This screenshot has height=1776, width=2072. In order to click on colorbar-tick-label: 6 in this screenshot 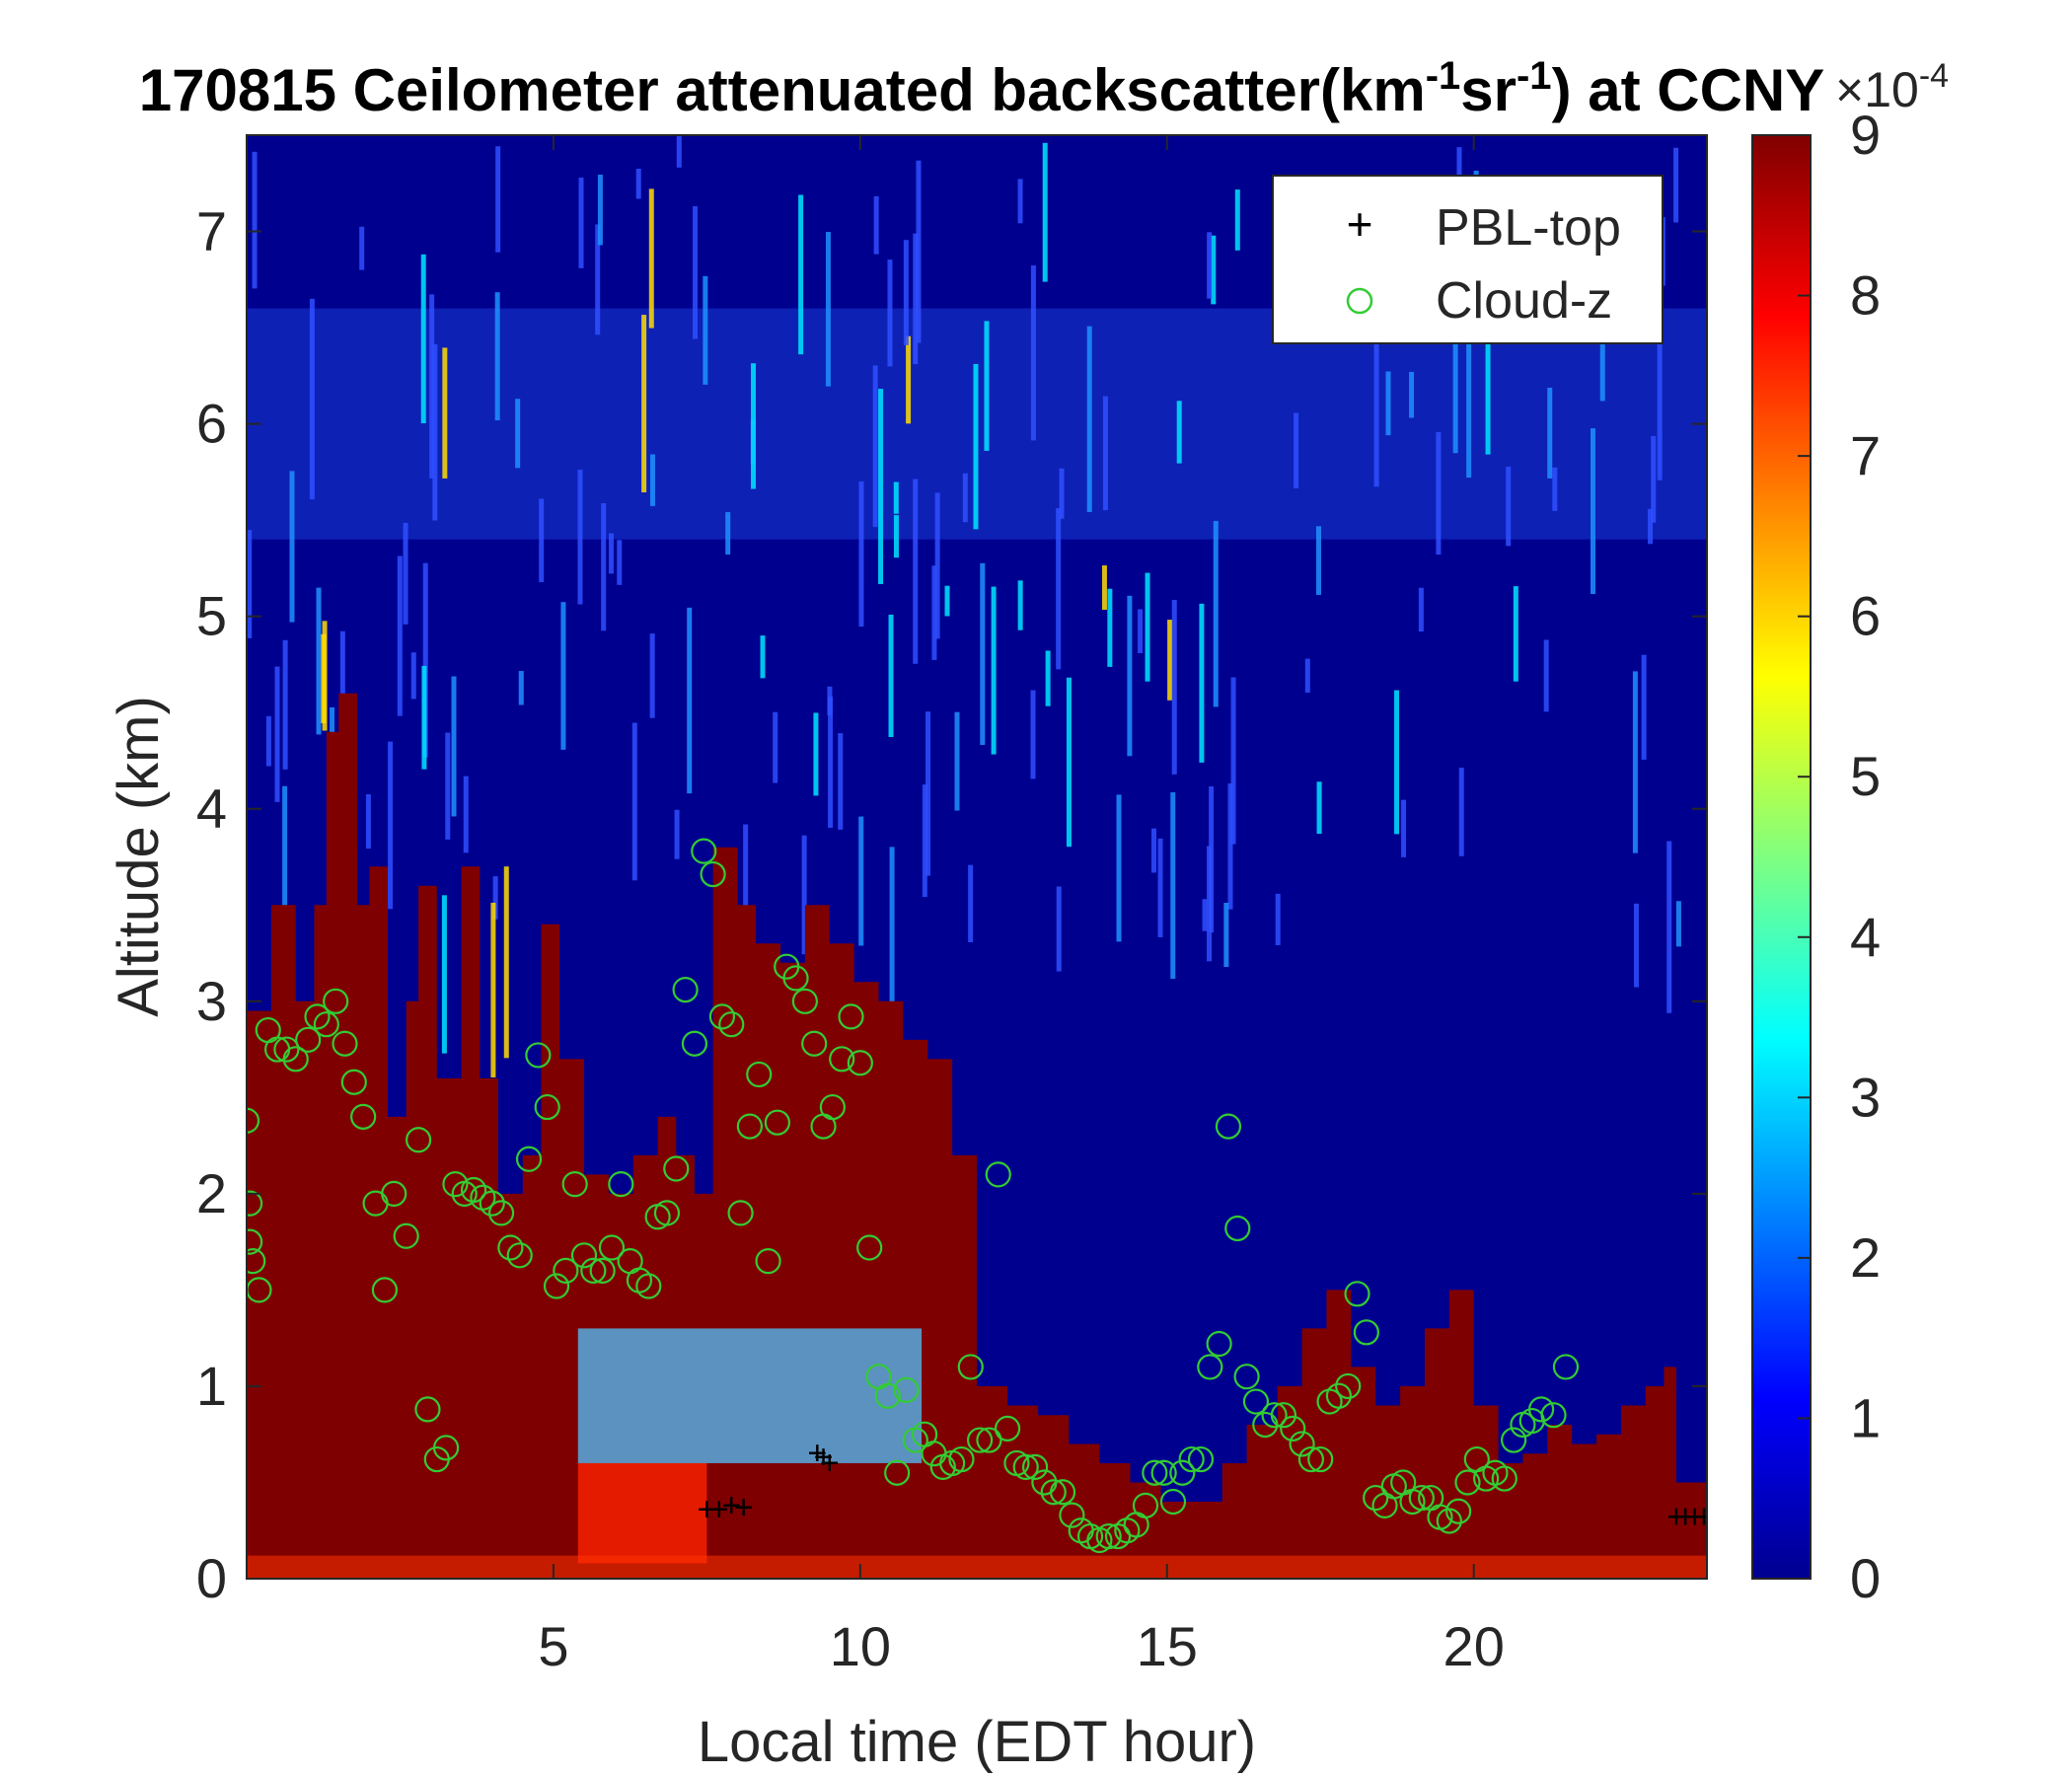, I will do `click(1866, 616)`.